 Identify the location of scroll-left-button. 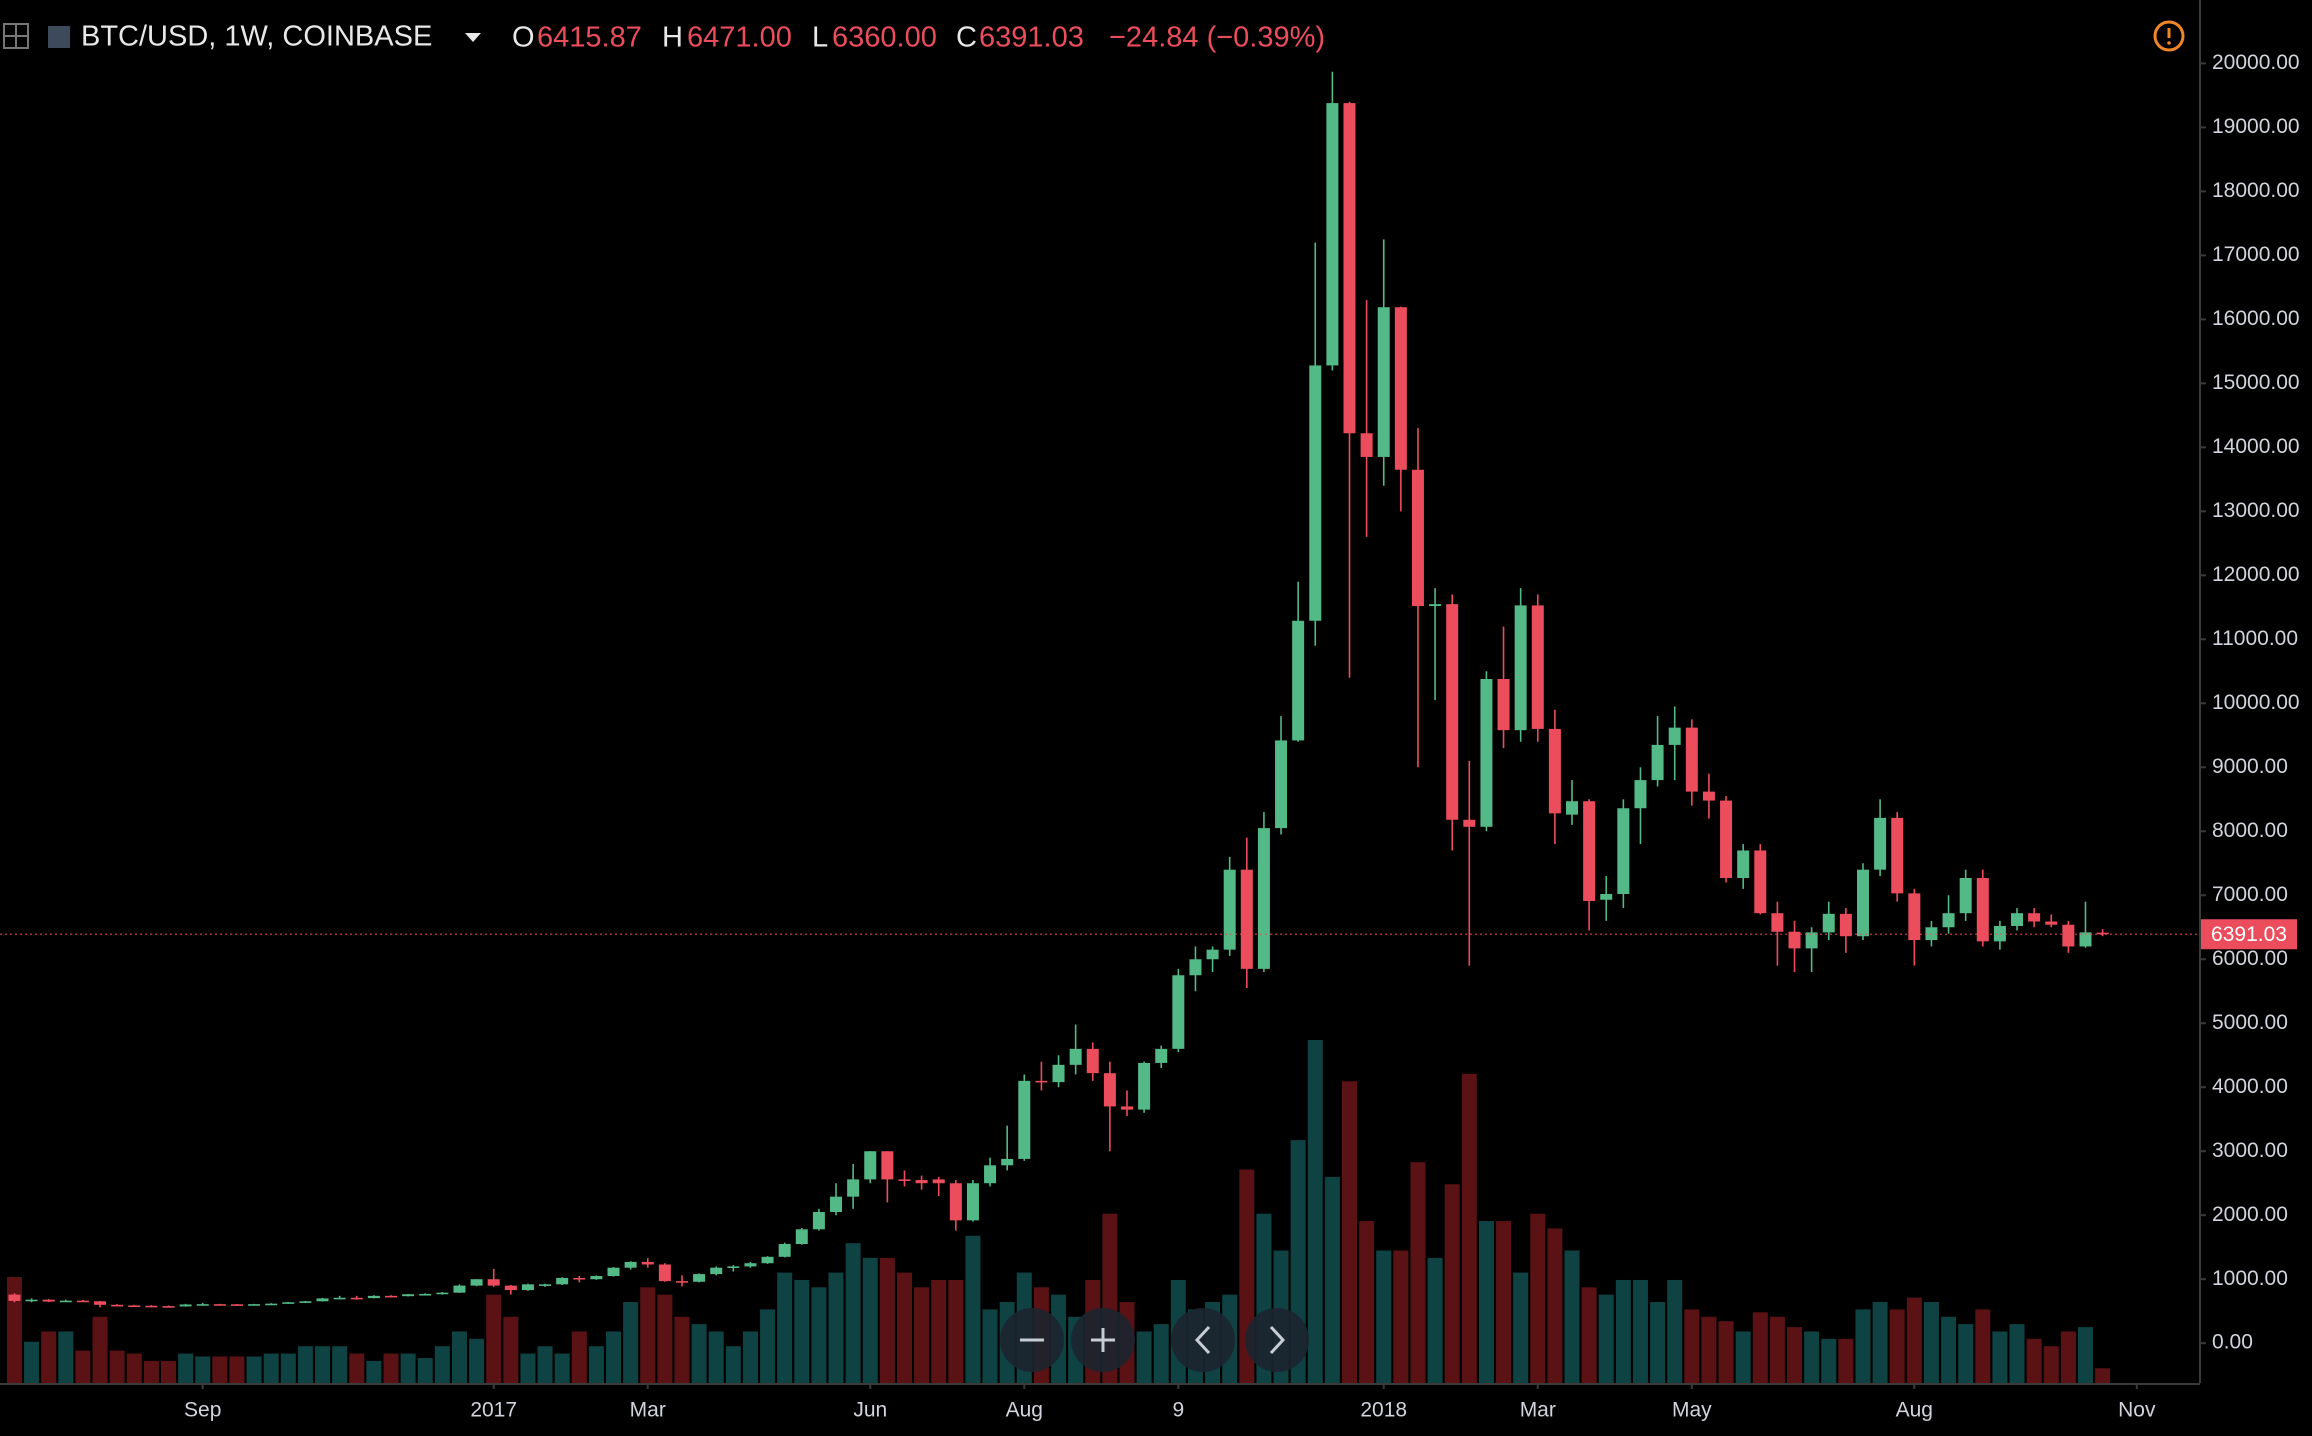
(1203, 1340).